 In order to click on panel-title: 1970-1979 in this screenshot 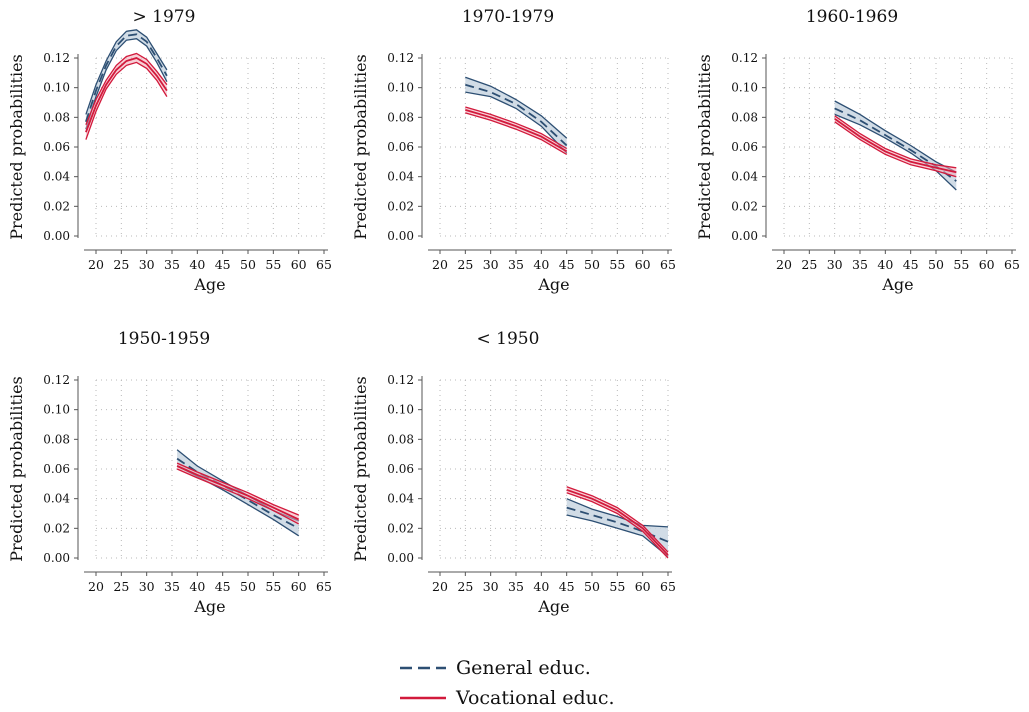, I will do `click(508, 17)`.